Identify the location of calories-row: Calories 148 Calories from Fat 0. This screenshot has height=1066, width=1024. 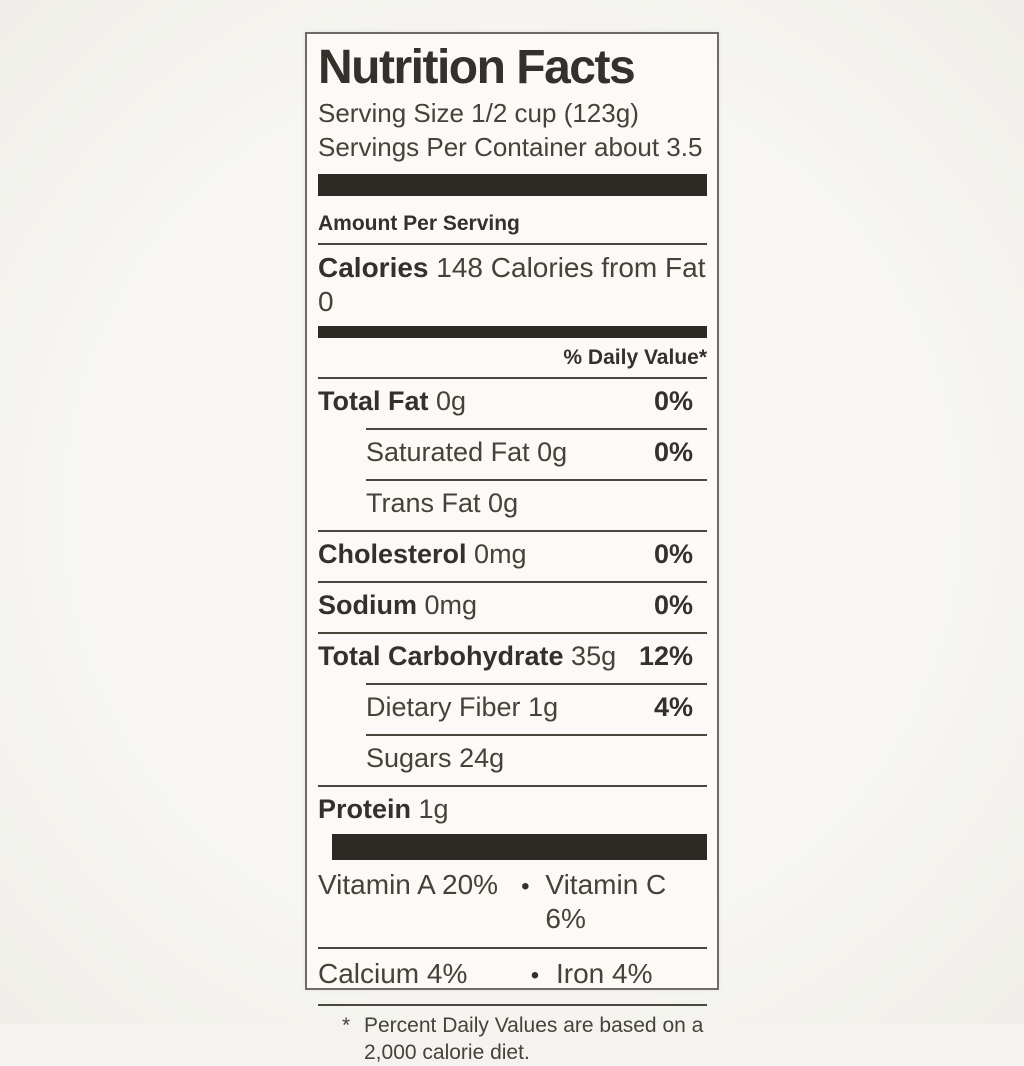
(512, 285).